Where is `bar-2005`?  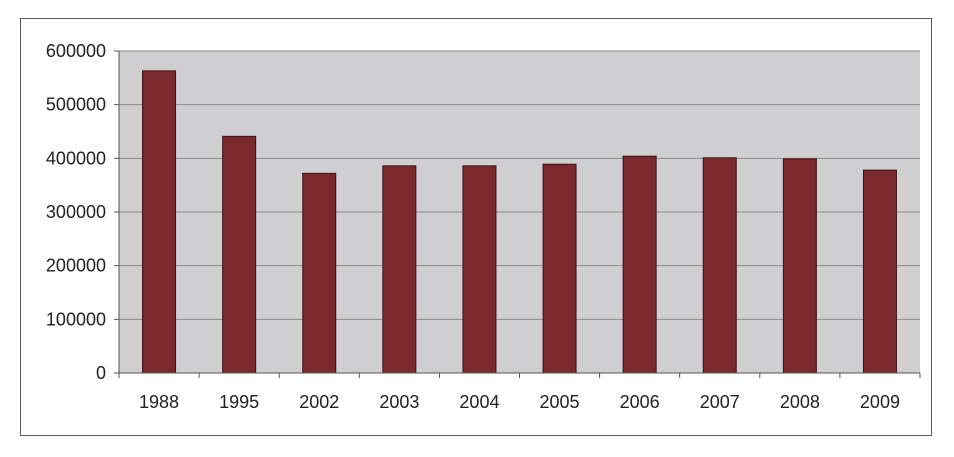
bar-2005 is located at coordinates (559, 268).